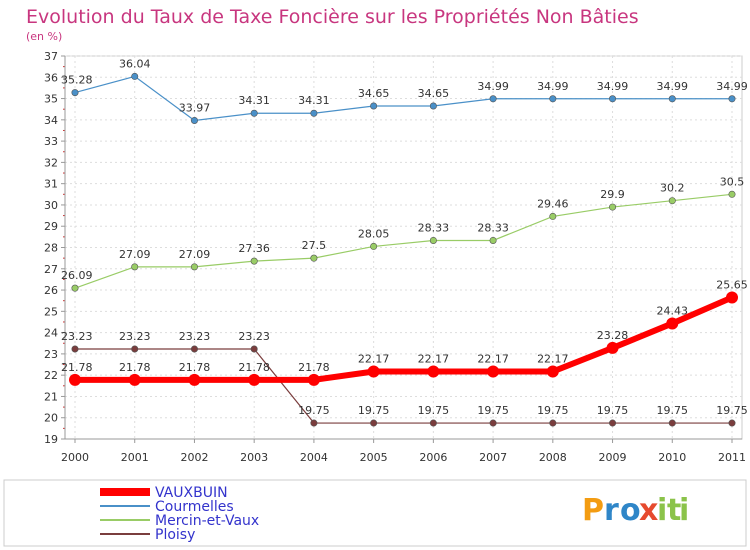 Image resolution: width=750 pixels, height=550 pixels. I want to click on x-tick-label: 2003, so click(254, 457).